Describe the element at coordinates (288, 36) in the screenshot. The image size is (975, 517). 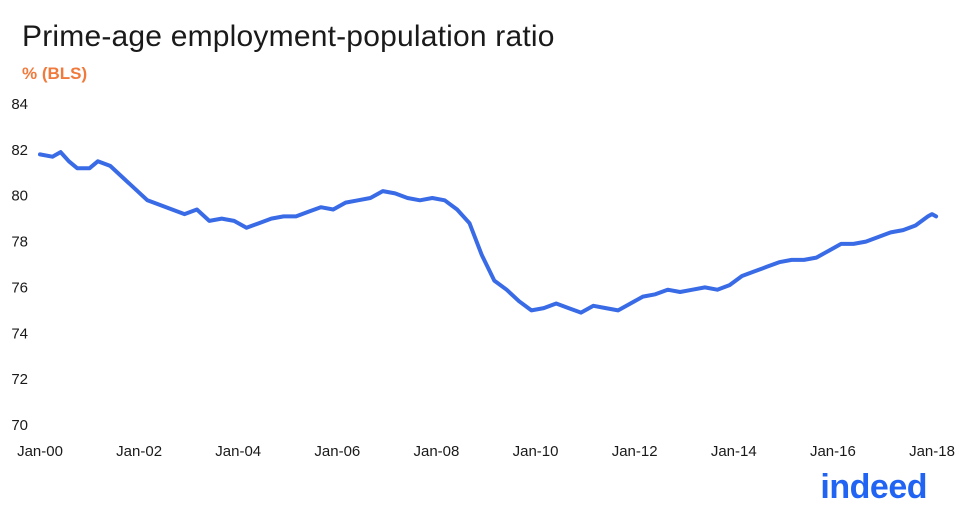
I see `chart-title: Prime-age employment-population ratio` at that location.